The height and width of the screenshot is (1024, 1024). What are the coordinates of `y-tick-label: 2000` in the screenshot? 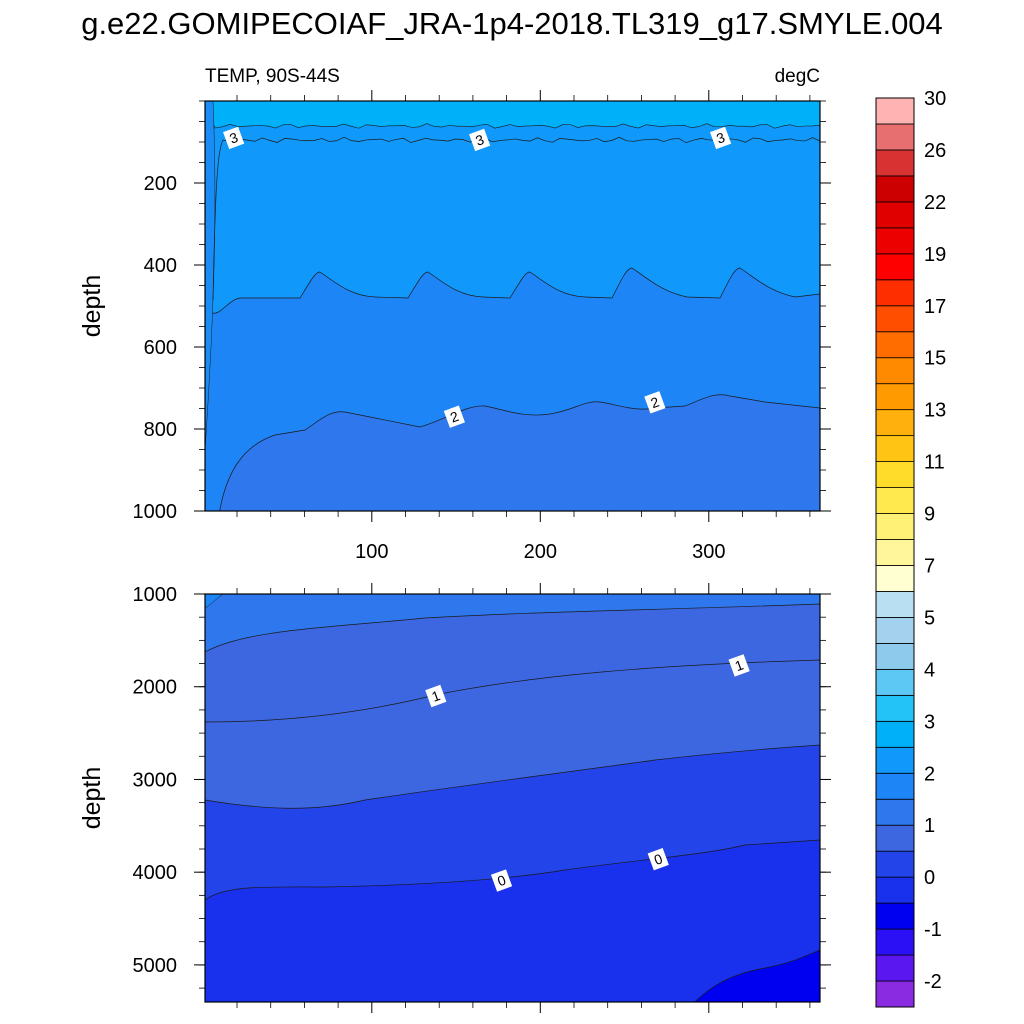 It's located at (155, 688).